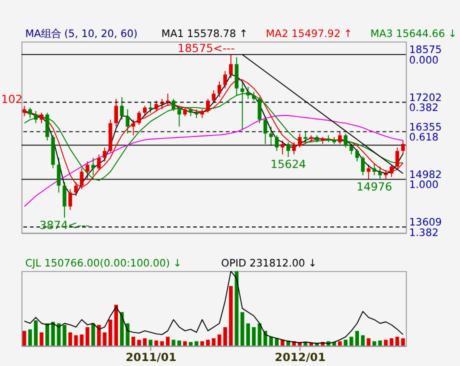 This screenshot has height=366, width=460. I want to click on y2-tick-label: 0.000, so click(423, 60).